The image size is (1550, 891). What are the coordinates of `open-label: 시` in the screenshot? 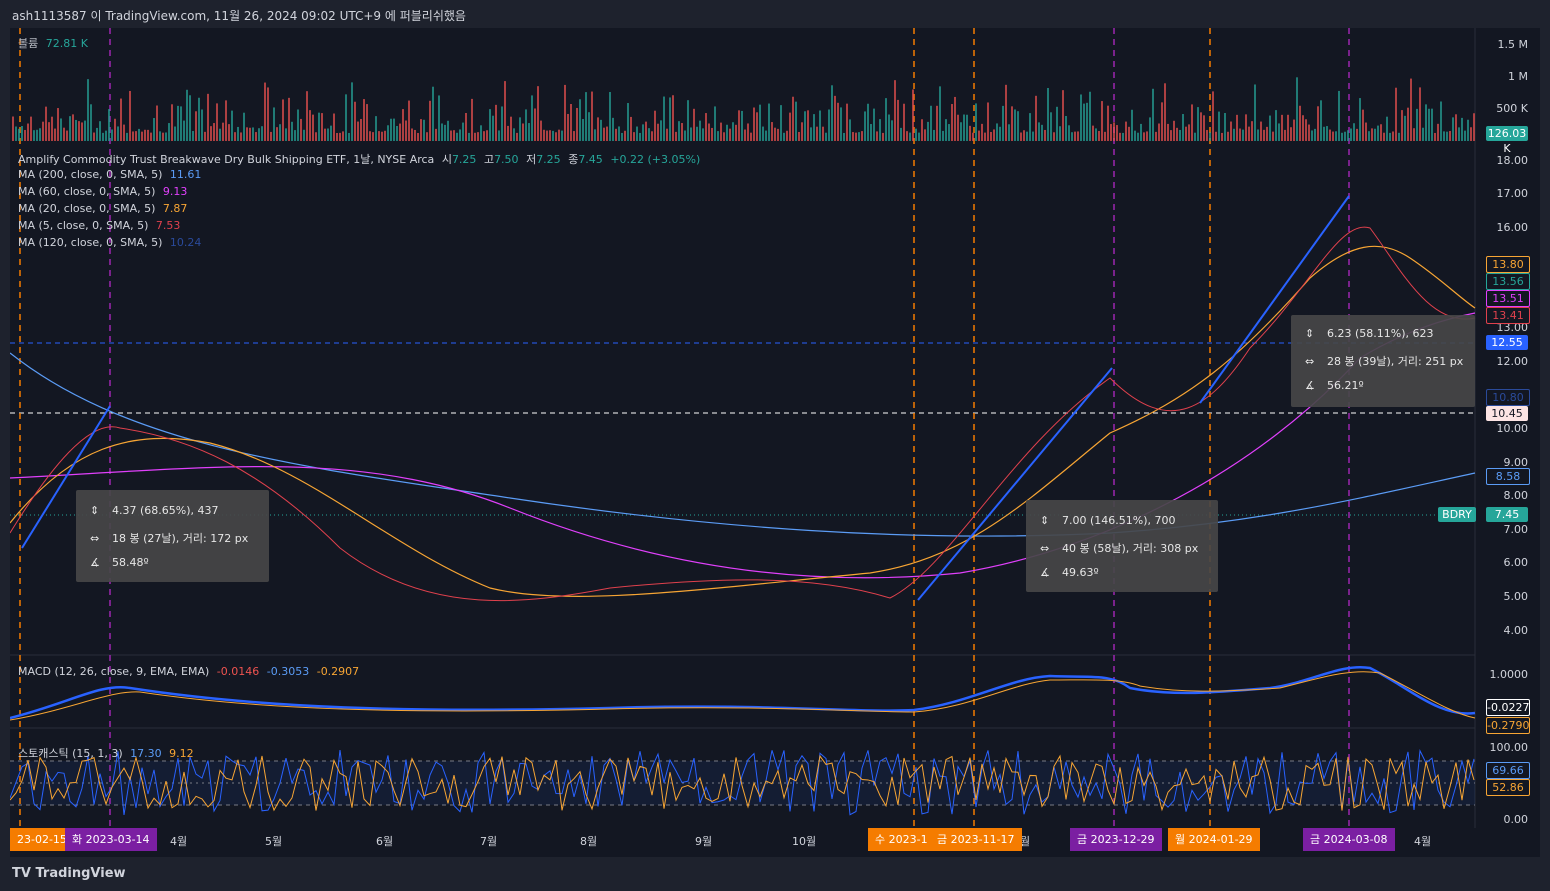 It's located at (446, 159).